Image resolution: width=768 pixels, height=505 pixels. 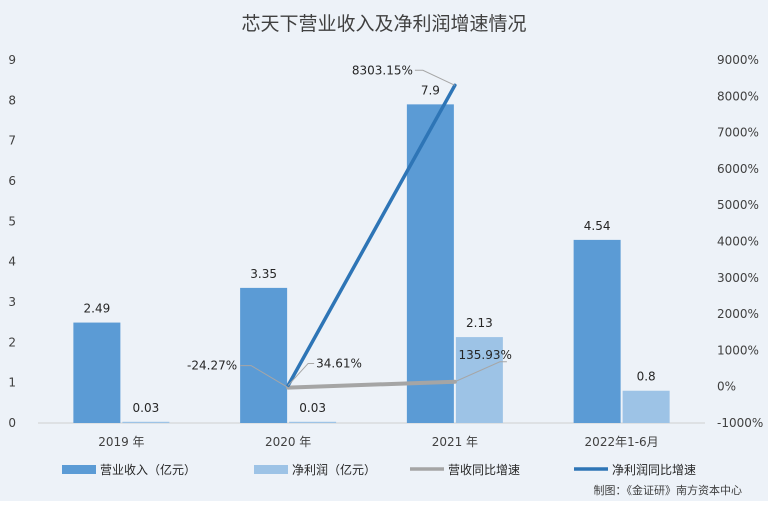 What do you see at coordinates (334, 469) in the screenshot?
I see `legend-label: 净利润（亿元）` at bounding box center [334, 469].